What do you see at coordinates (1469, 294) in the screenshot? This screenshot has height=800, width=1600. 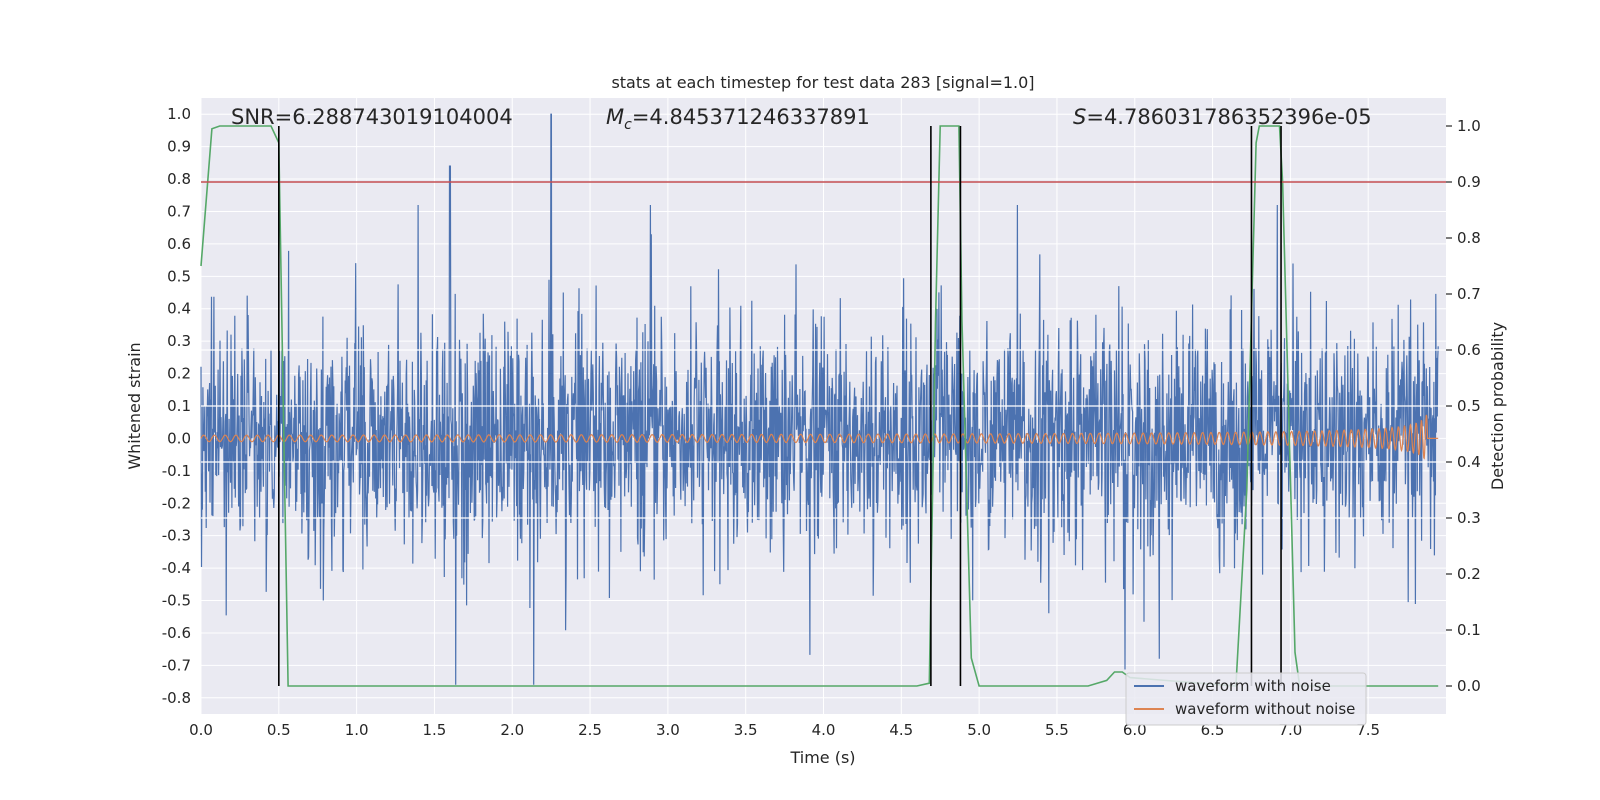 I see `y2-tick-label: 0.7` at bounding box center [1469, 294].